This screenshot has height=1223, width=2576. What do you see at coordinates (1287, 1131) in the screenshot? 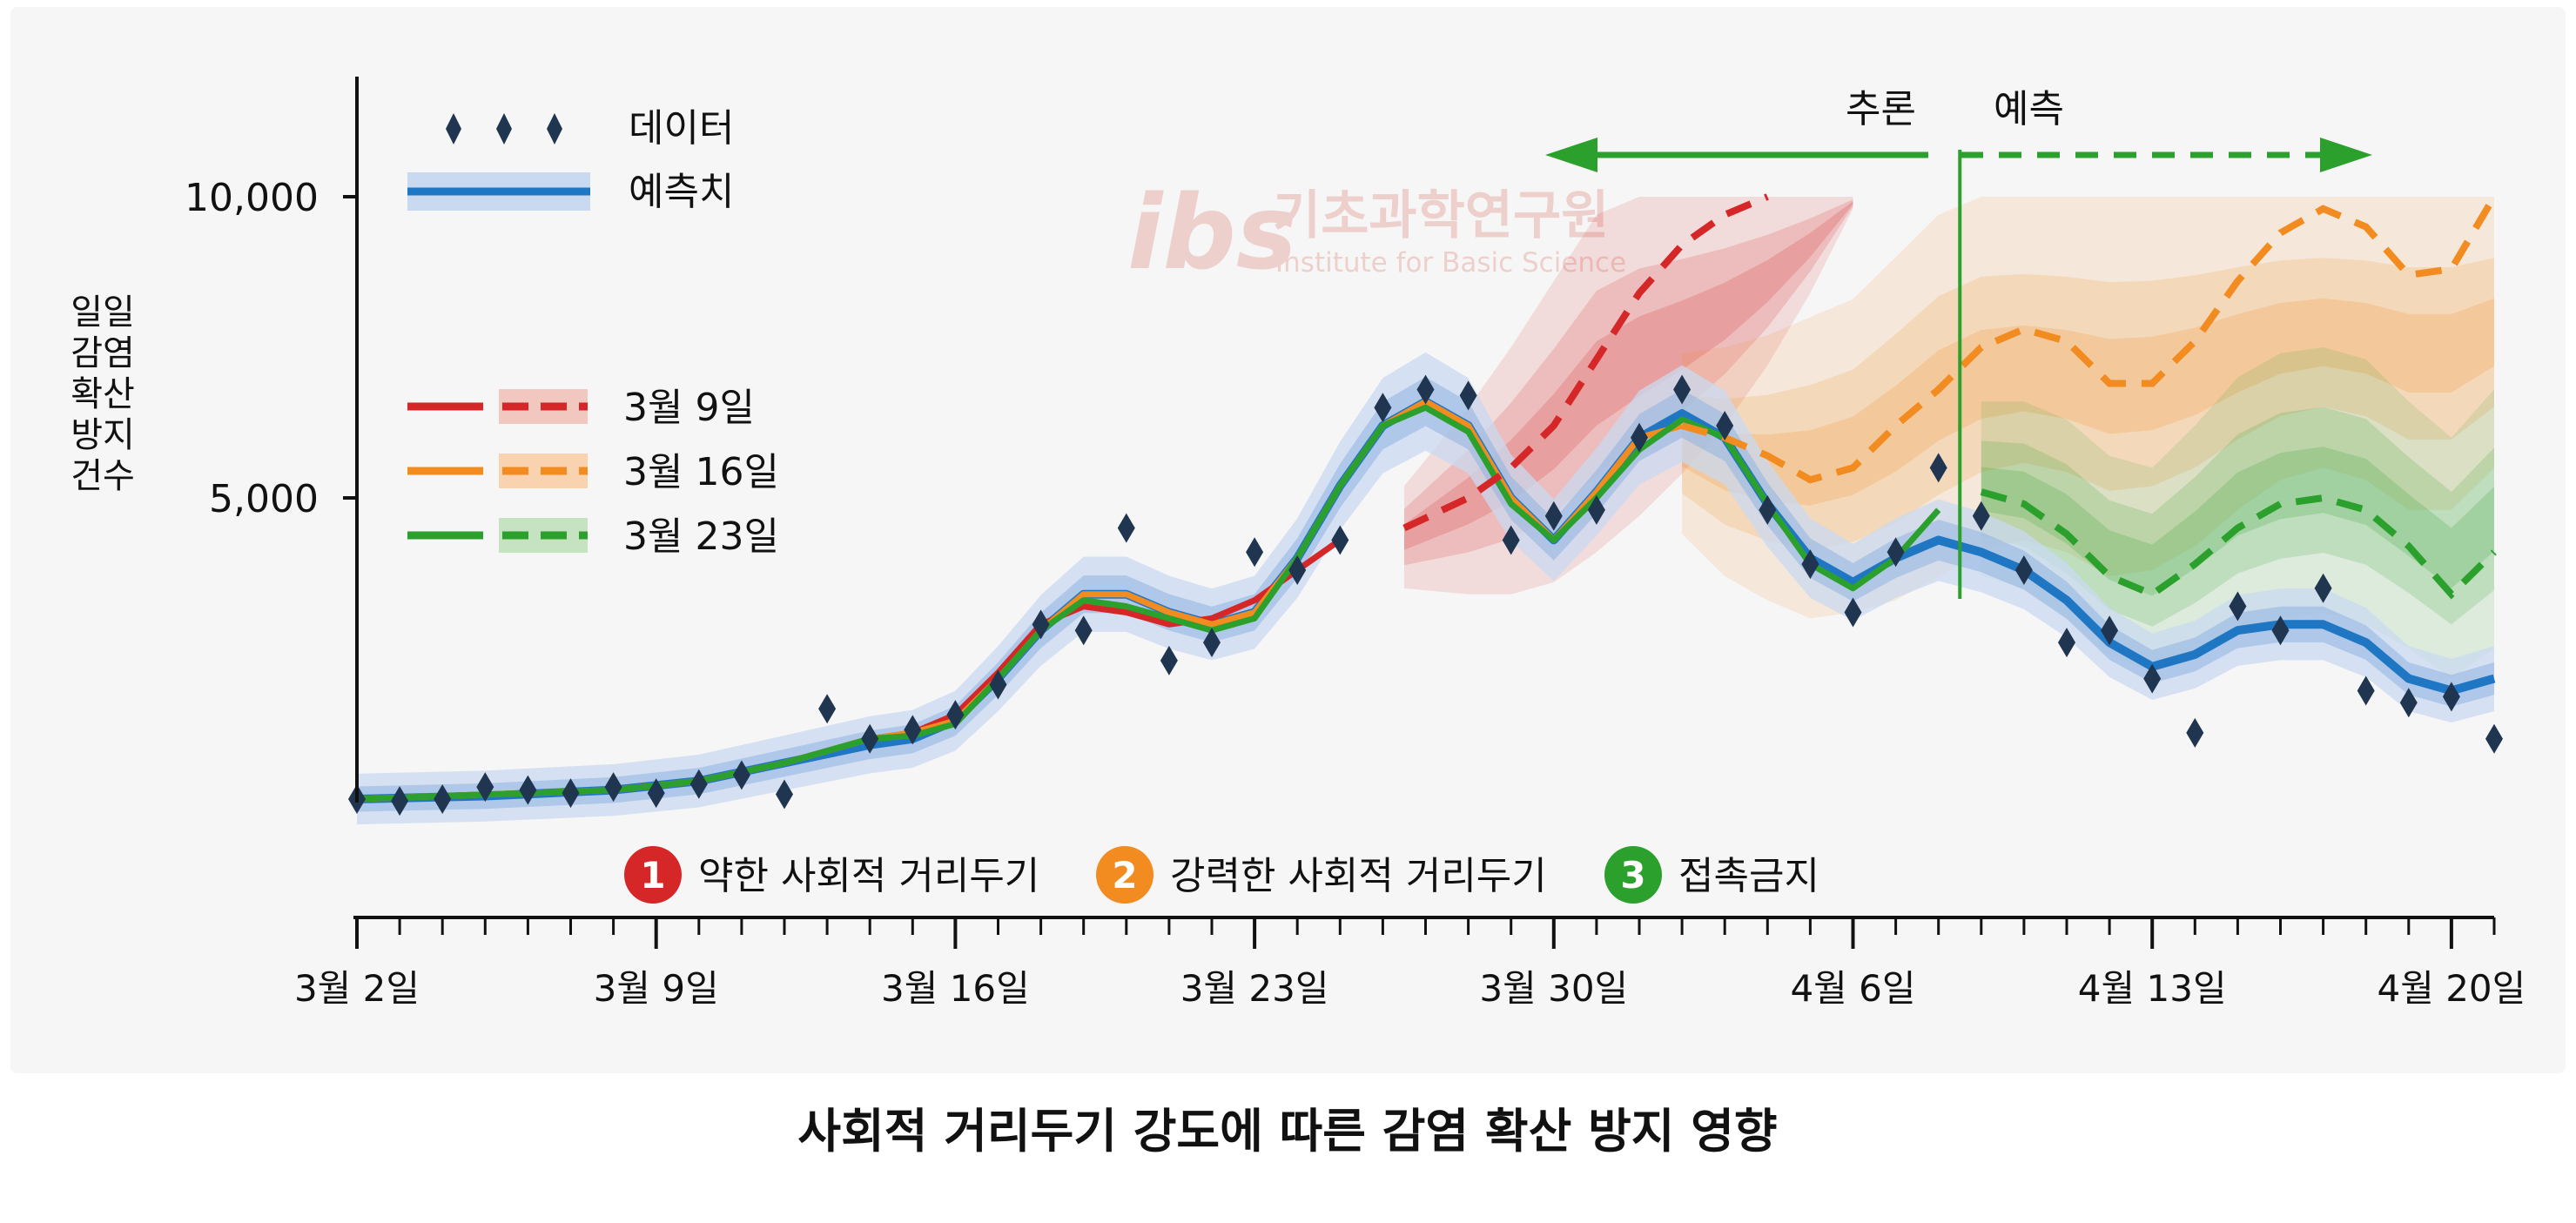
I see `chart-title: 사회적 거리두기 강도에 따른 감염 확산 방지 영향` at bounding box center [1287, 1131].